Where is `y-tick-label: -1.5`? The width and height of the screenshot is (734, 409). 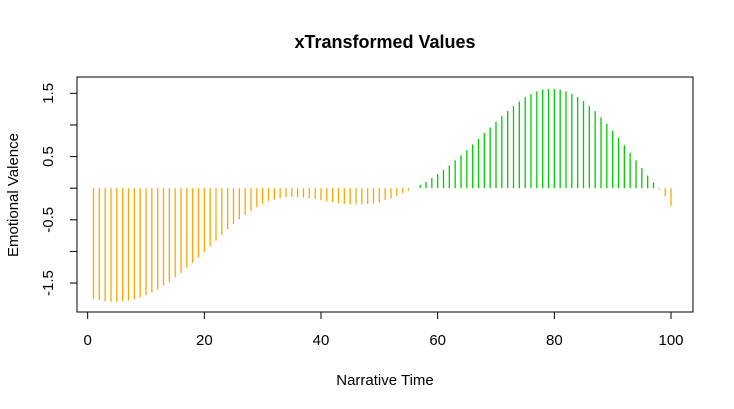 y-tick-label: -1.5 is located at coordinates (48, 283).